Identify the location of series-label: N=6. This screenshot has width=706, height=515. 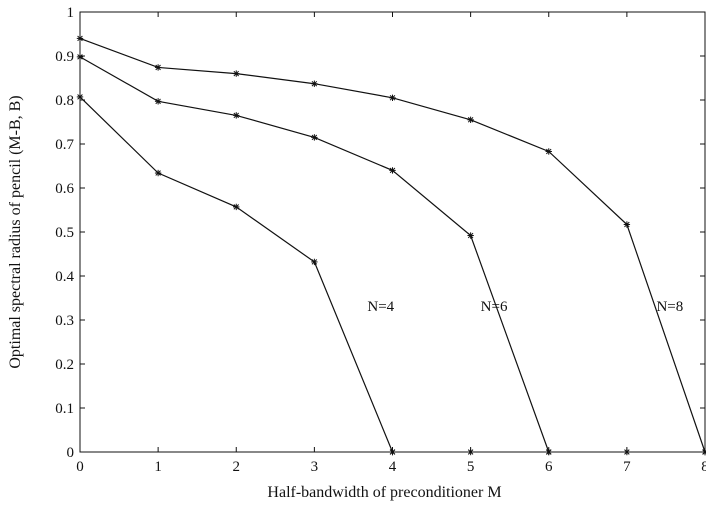
(494, 307).